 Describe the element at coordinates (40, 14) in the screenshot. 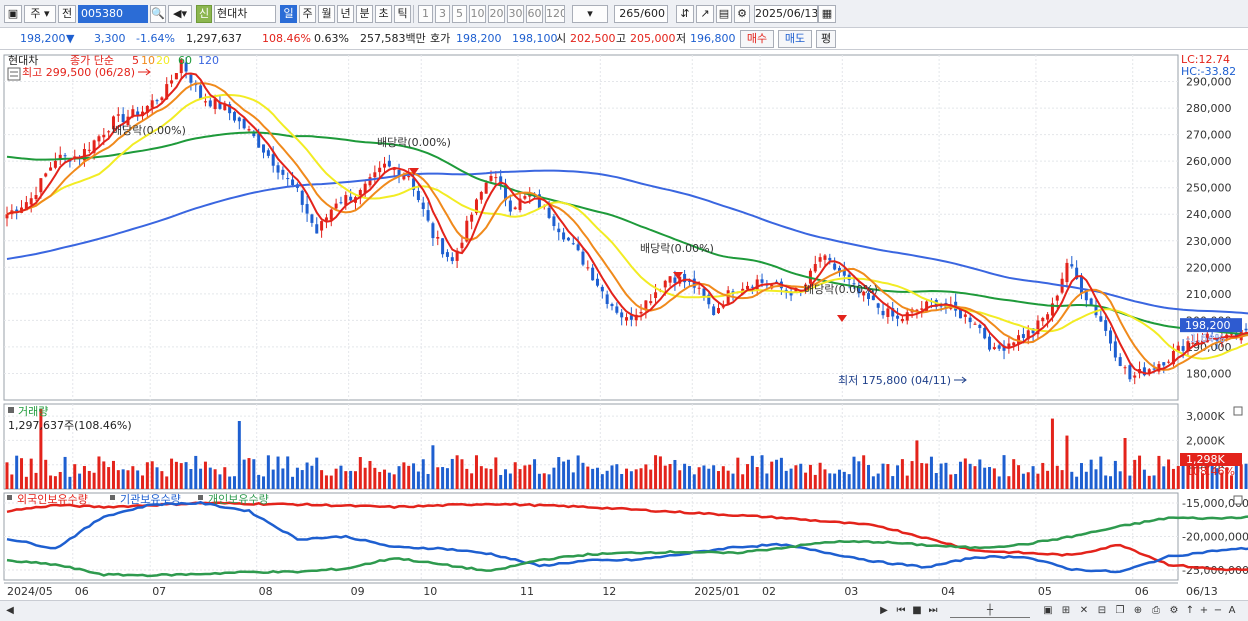

I see `market-select: 주 ▾` at that location.